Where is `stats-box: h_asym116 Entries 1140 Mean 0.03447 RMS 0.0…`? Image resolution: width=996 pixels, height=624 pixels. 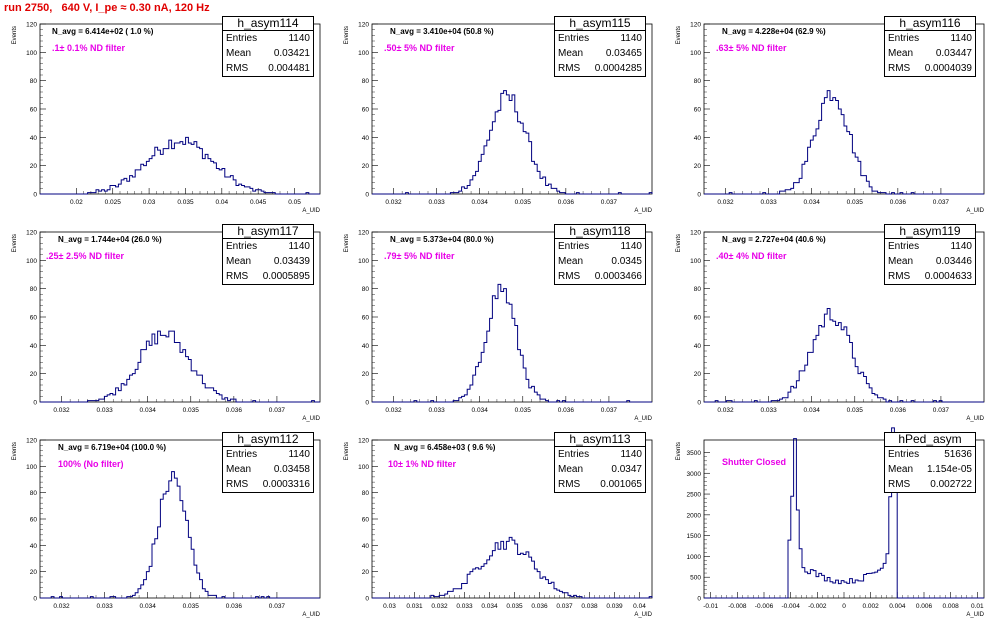 stats-box: h_asym116 Entries 1140 Mean 0.03447 RMS 0.0… is located at coordinates (930, 46).